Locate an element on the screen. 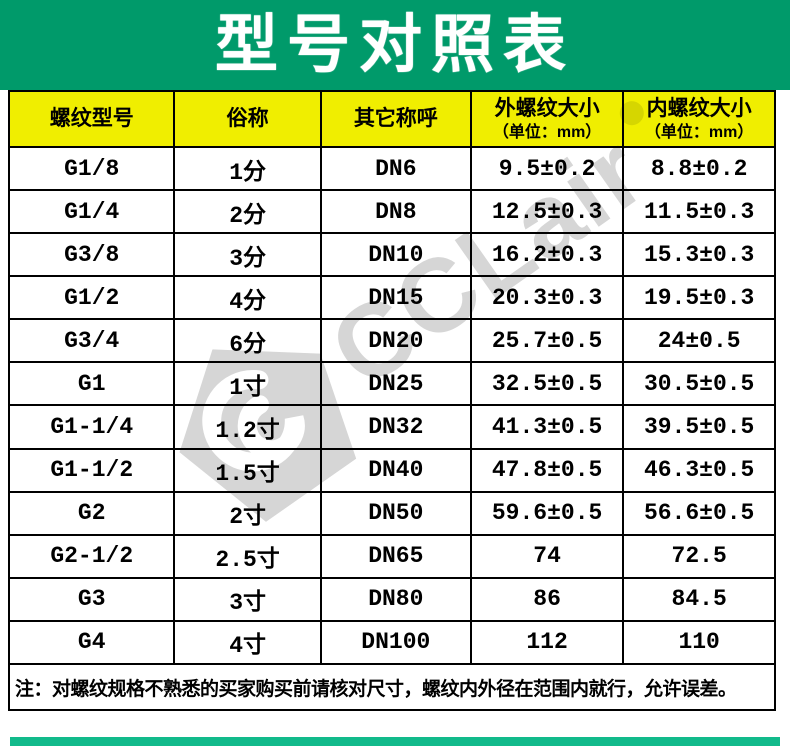  column-header-label: 其它称呼 is located at coordinates (395, 119).